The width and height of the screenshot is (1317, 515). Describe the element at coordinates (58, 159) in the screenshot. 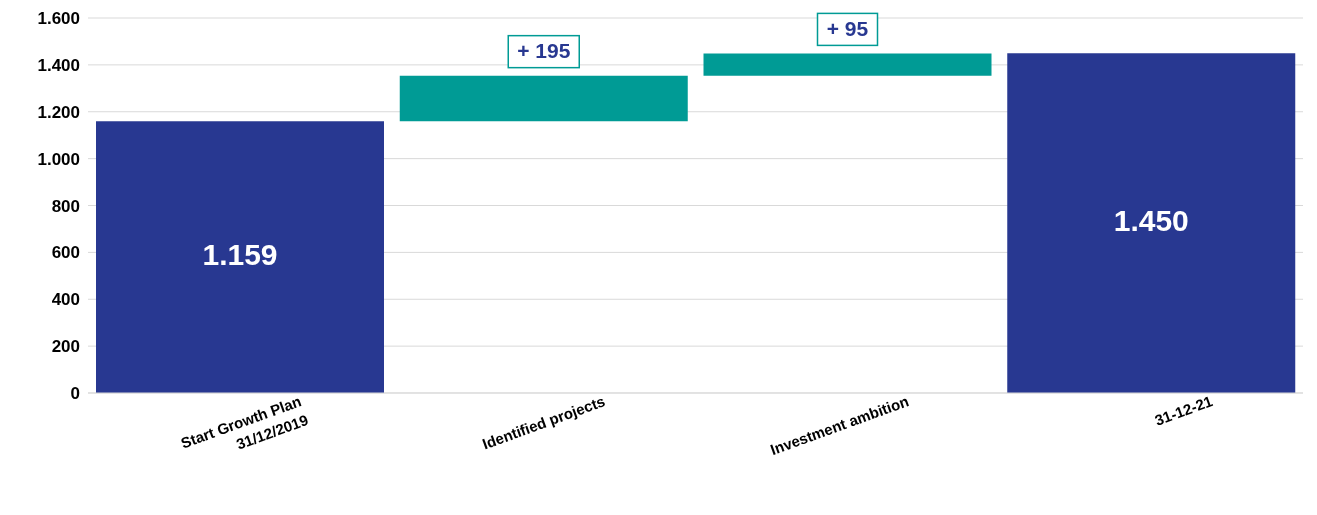

I see `y-tick-label: 1.000` at that location.